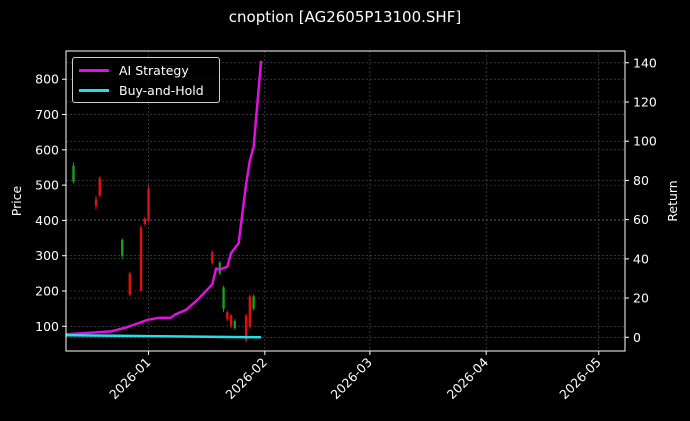 The height and width of the screenshot is (421, 690). What do you see at coordinates (645, 141) in the screenshot?
I see `right-tick-label: 100` at bounding box center [645, 141].